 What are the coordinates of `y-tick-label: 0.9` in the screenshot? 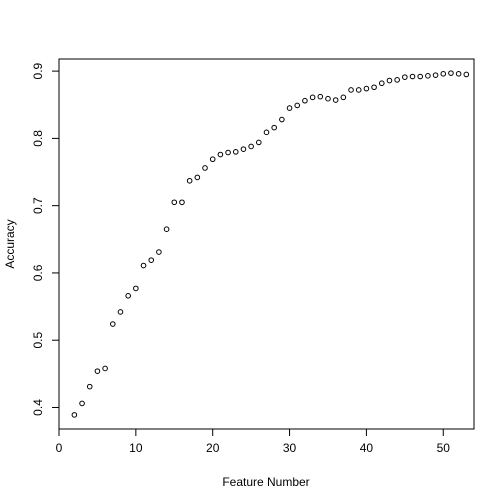 It's located at (38, 70).